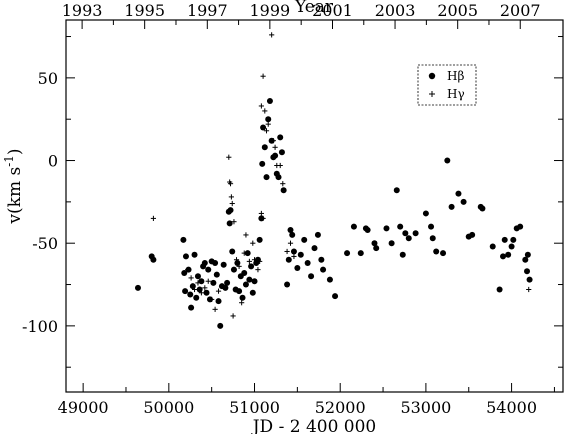  I want to click on y-tick-label: -100, so click(40, 326).